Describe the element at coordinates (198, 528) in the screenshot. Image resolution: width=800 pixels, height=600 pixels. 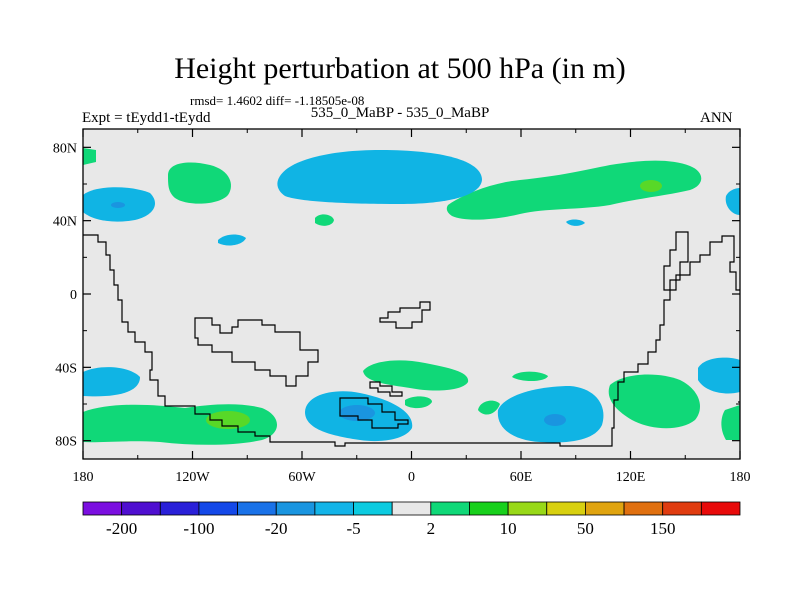
I see `colorbar-label: -100` at that location.